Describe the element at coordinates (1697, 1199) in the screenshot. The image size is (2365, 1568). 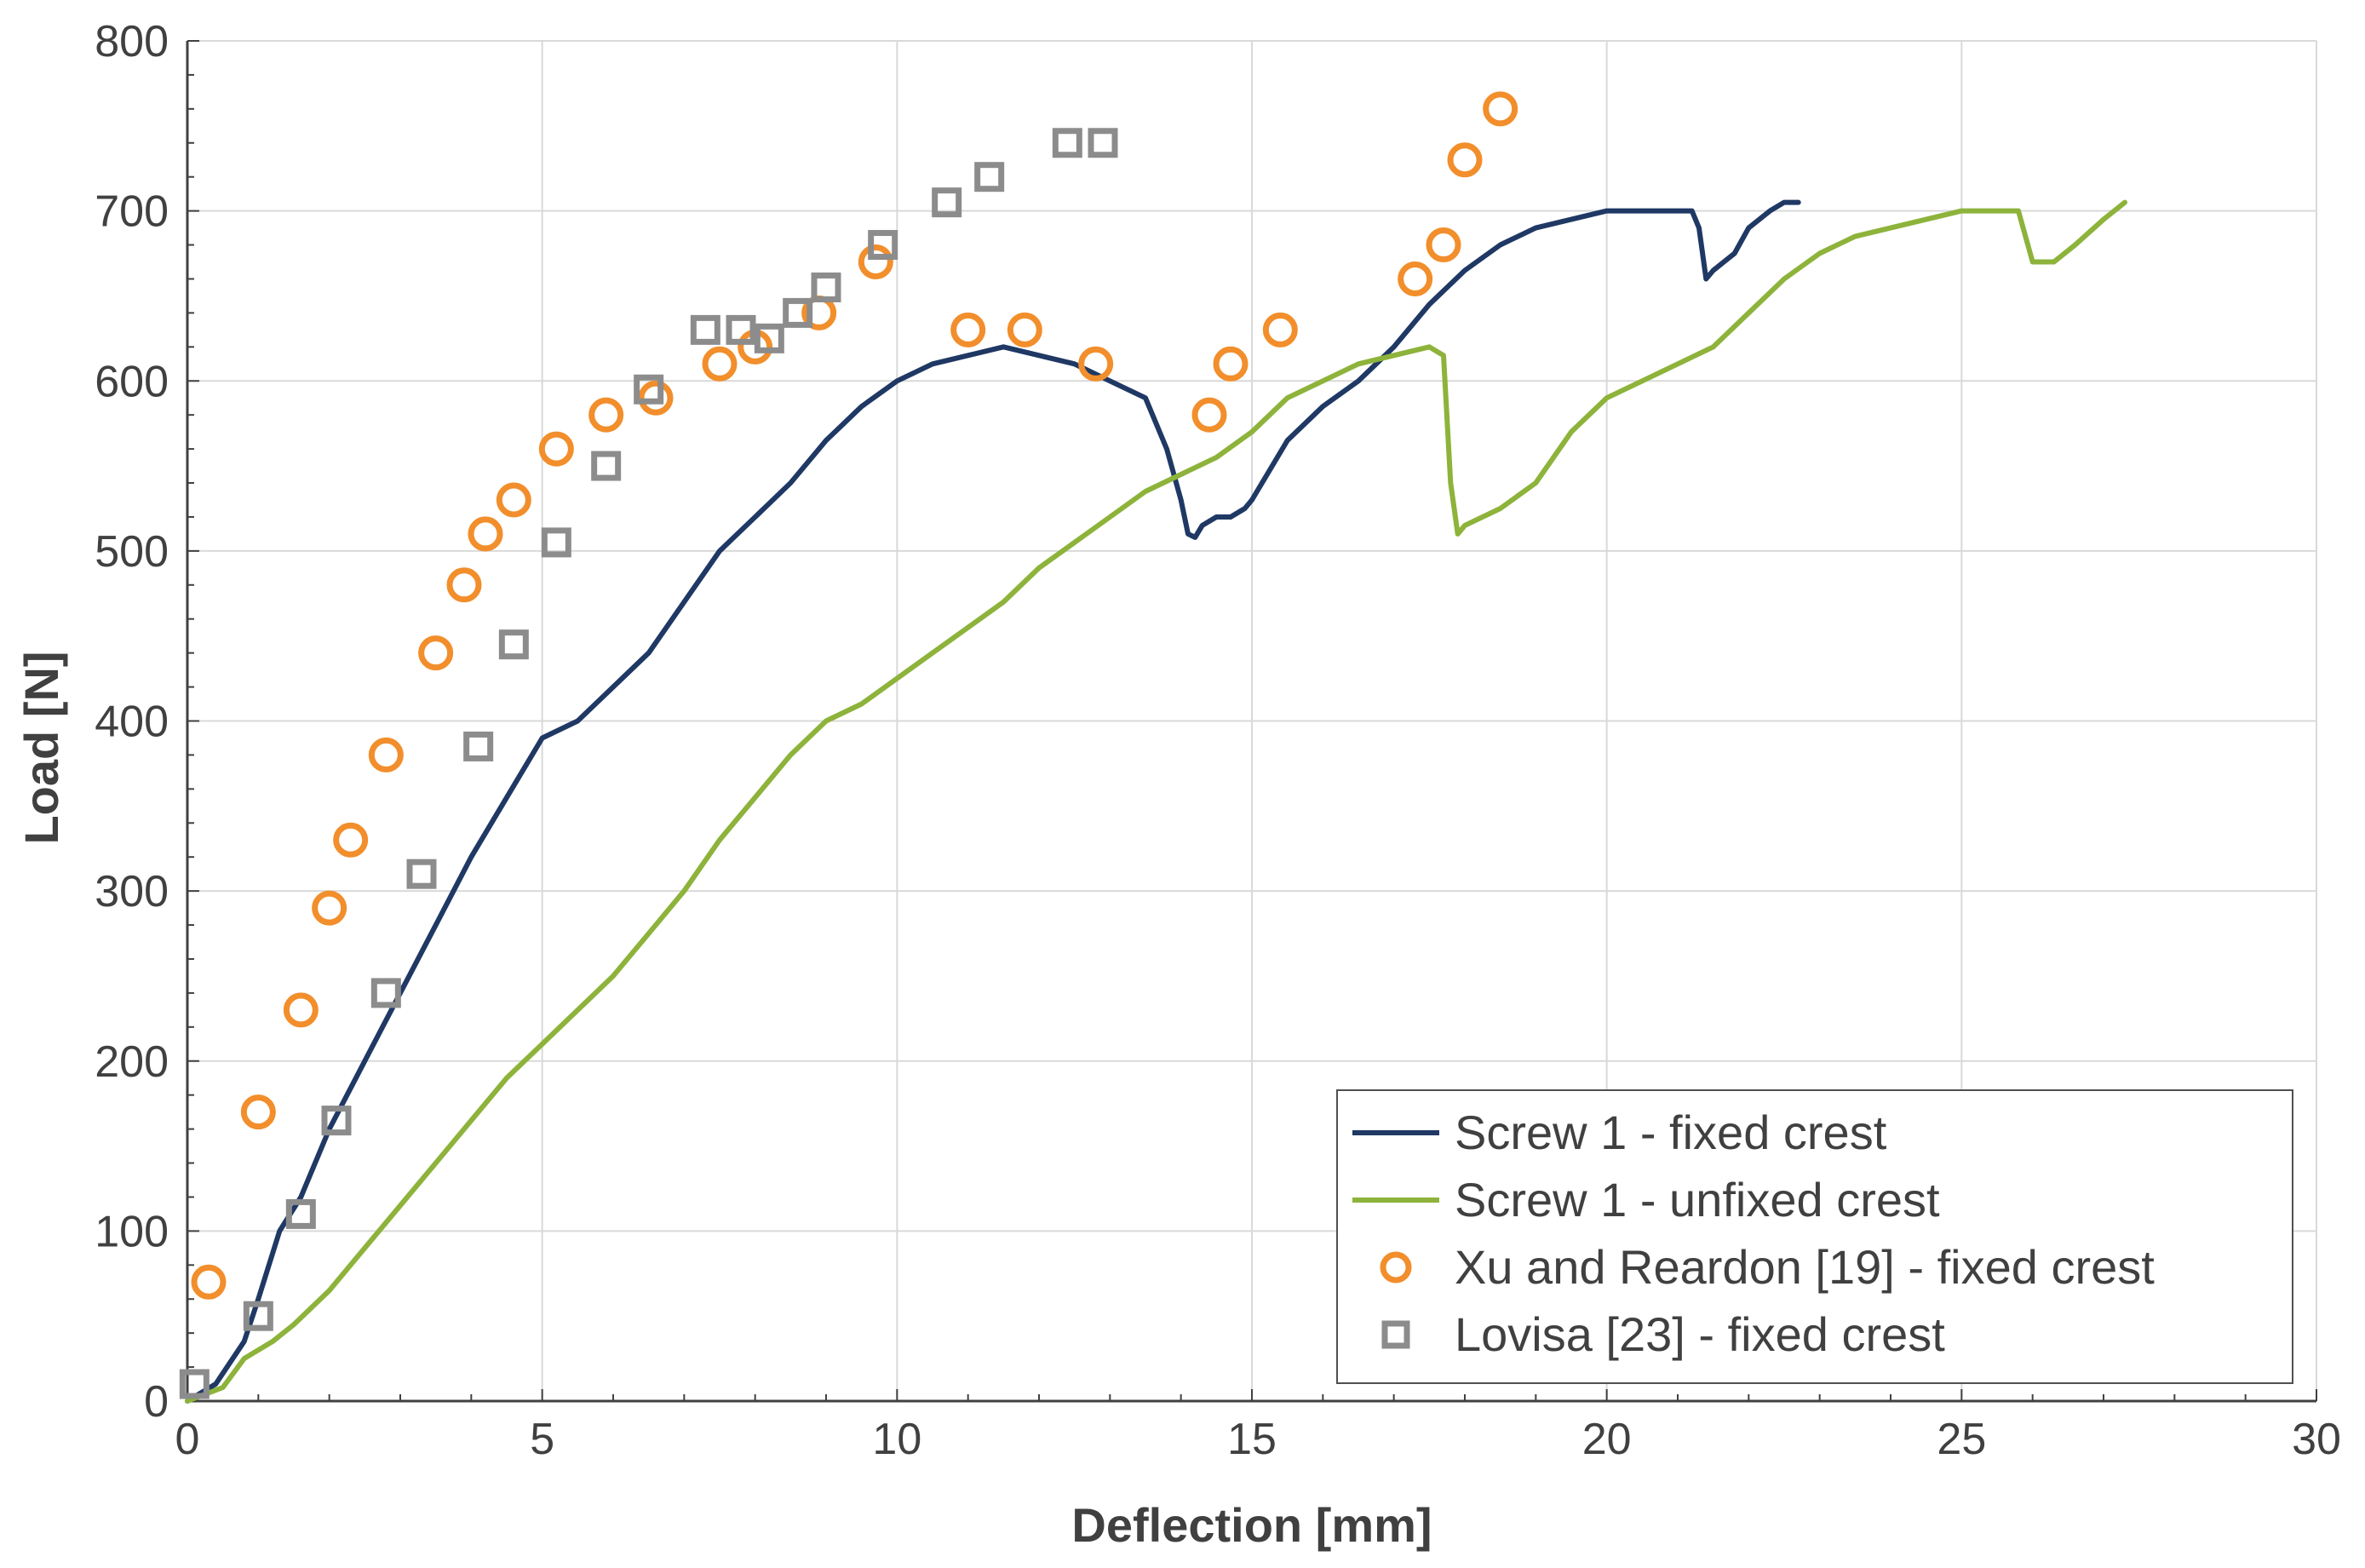
I see `legend-label-screw1-unfixed: Screw 1 - unfixed crest` at that location.